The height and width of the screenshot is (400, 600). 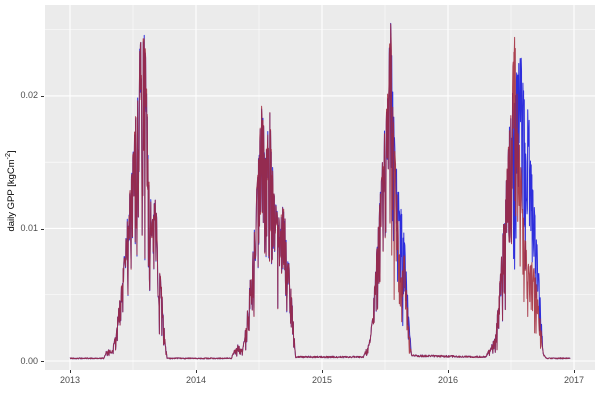 I want to click on y-axis-label-close: ], so click(x=12, y=152).